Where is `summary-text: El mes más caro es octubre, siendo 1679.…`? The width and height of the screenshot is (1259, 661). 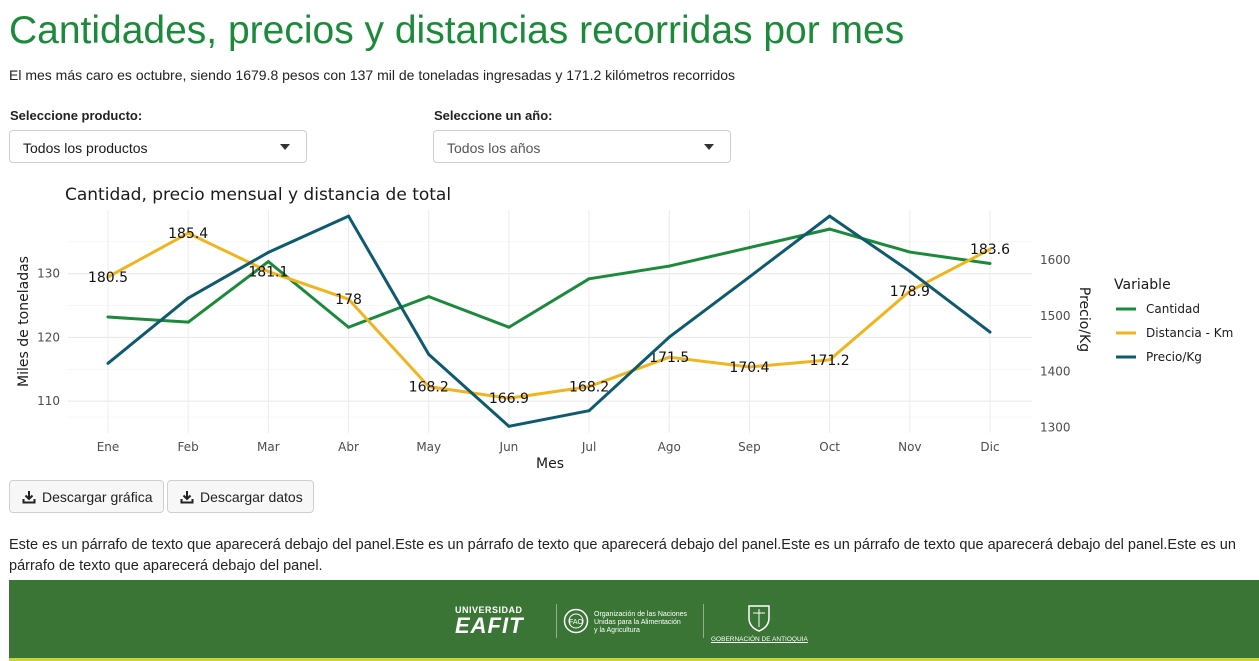
summary-text: El mes más caro es octubre, siendo 1679.… is located at coordinates (372, 75).